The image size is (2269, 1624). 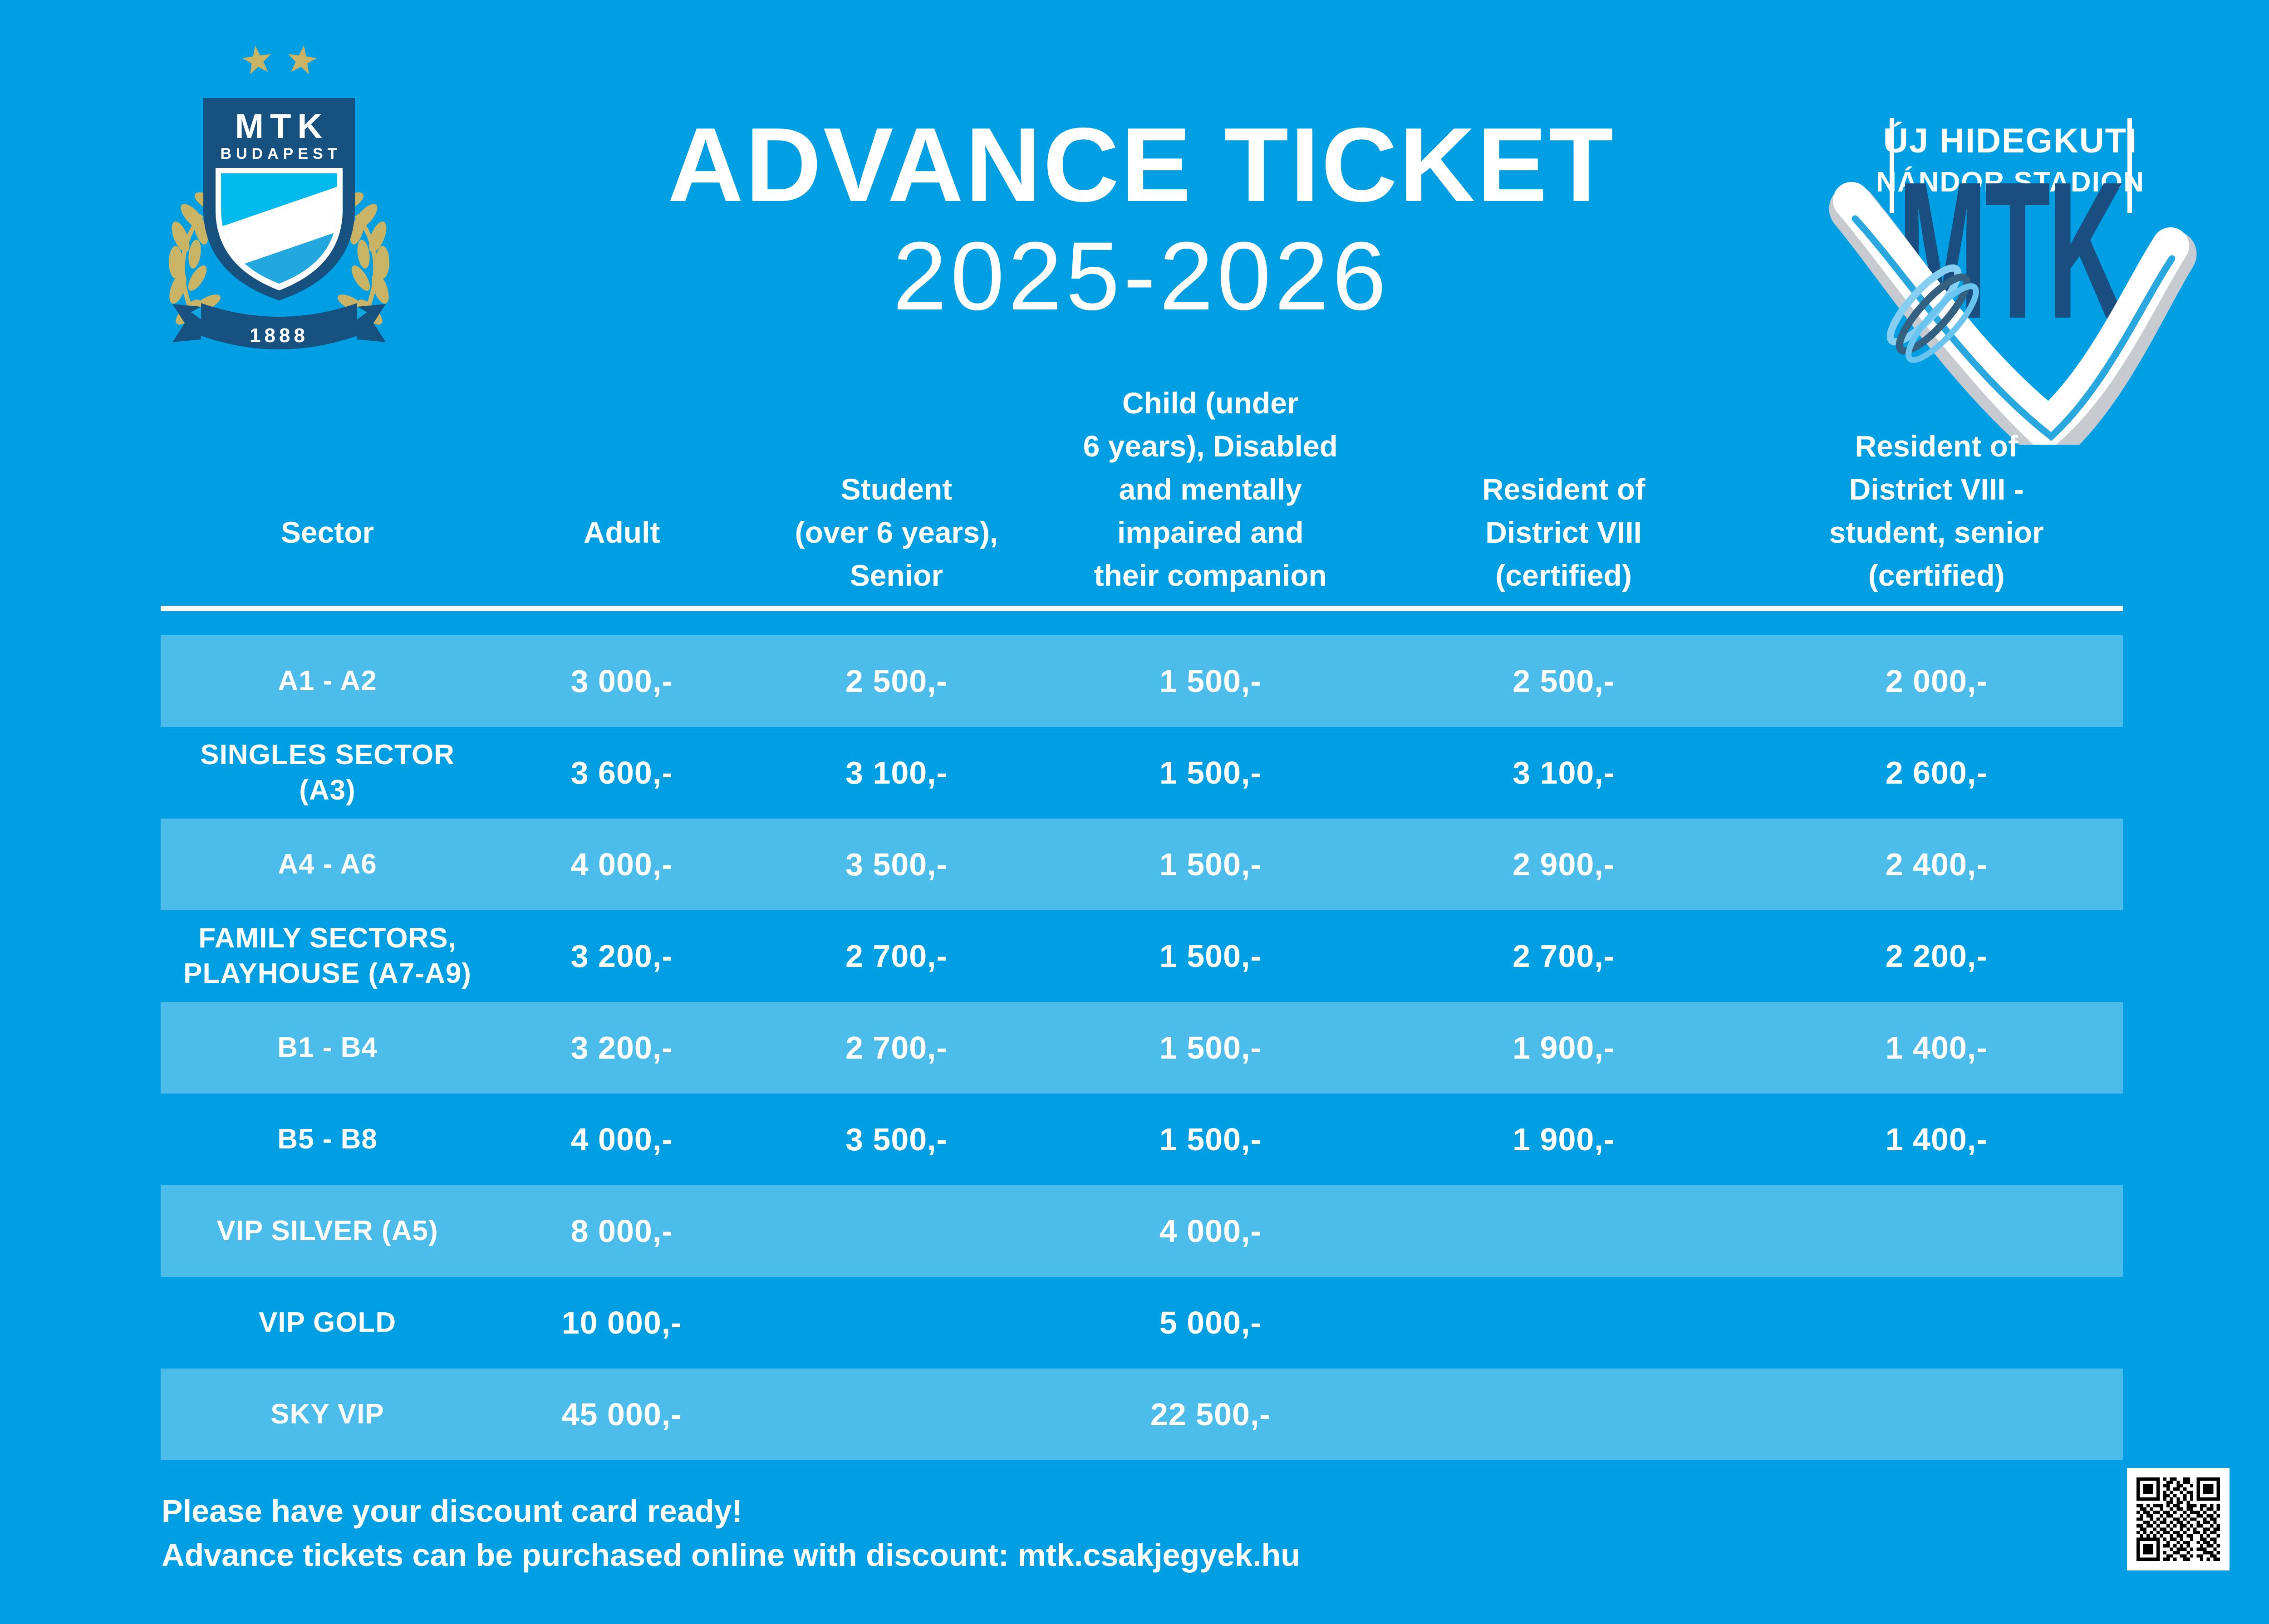 What do you see at coordinates (327, 772) in the screenshot?
I see `sector-cell: SINGLES SECTOR (A3)` at bounding box center [327, 772].